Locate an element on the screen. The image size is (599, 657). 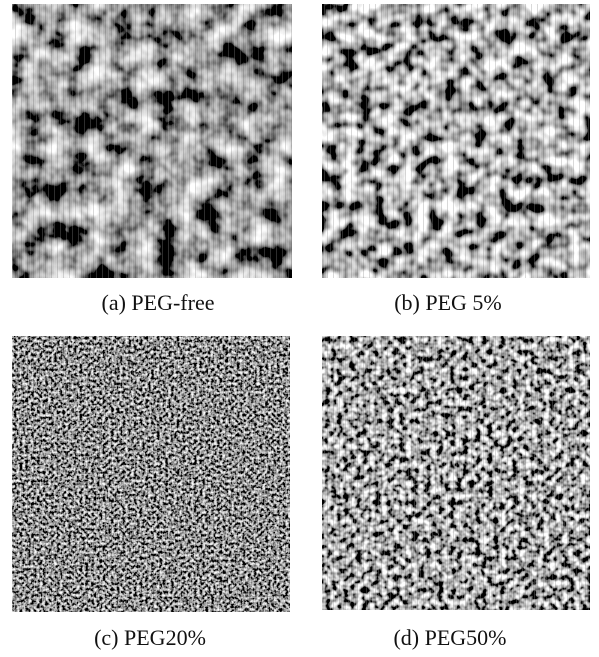
caption: (b) PEG 5% is located at coordinates (448, 302).